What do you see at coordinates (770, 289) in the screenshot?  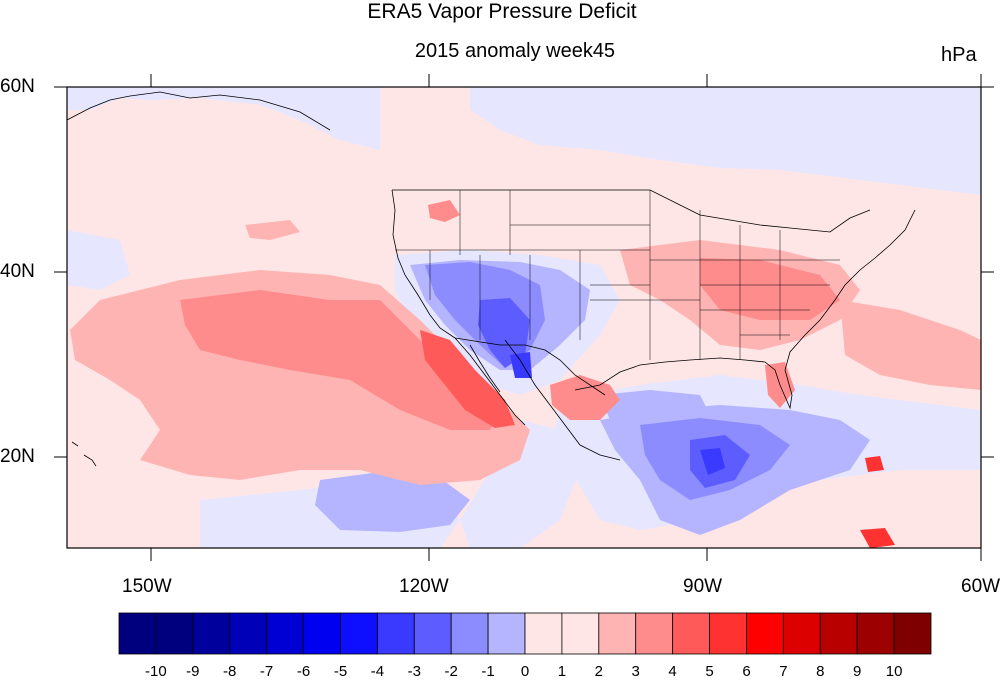 I see `east-us-strong-red` at bounding box center [770, 289].